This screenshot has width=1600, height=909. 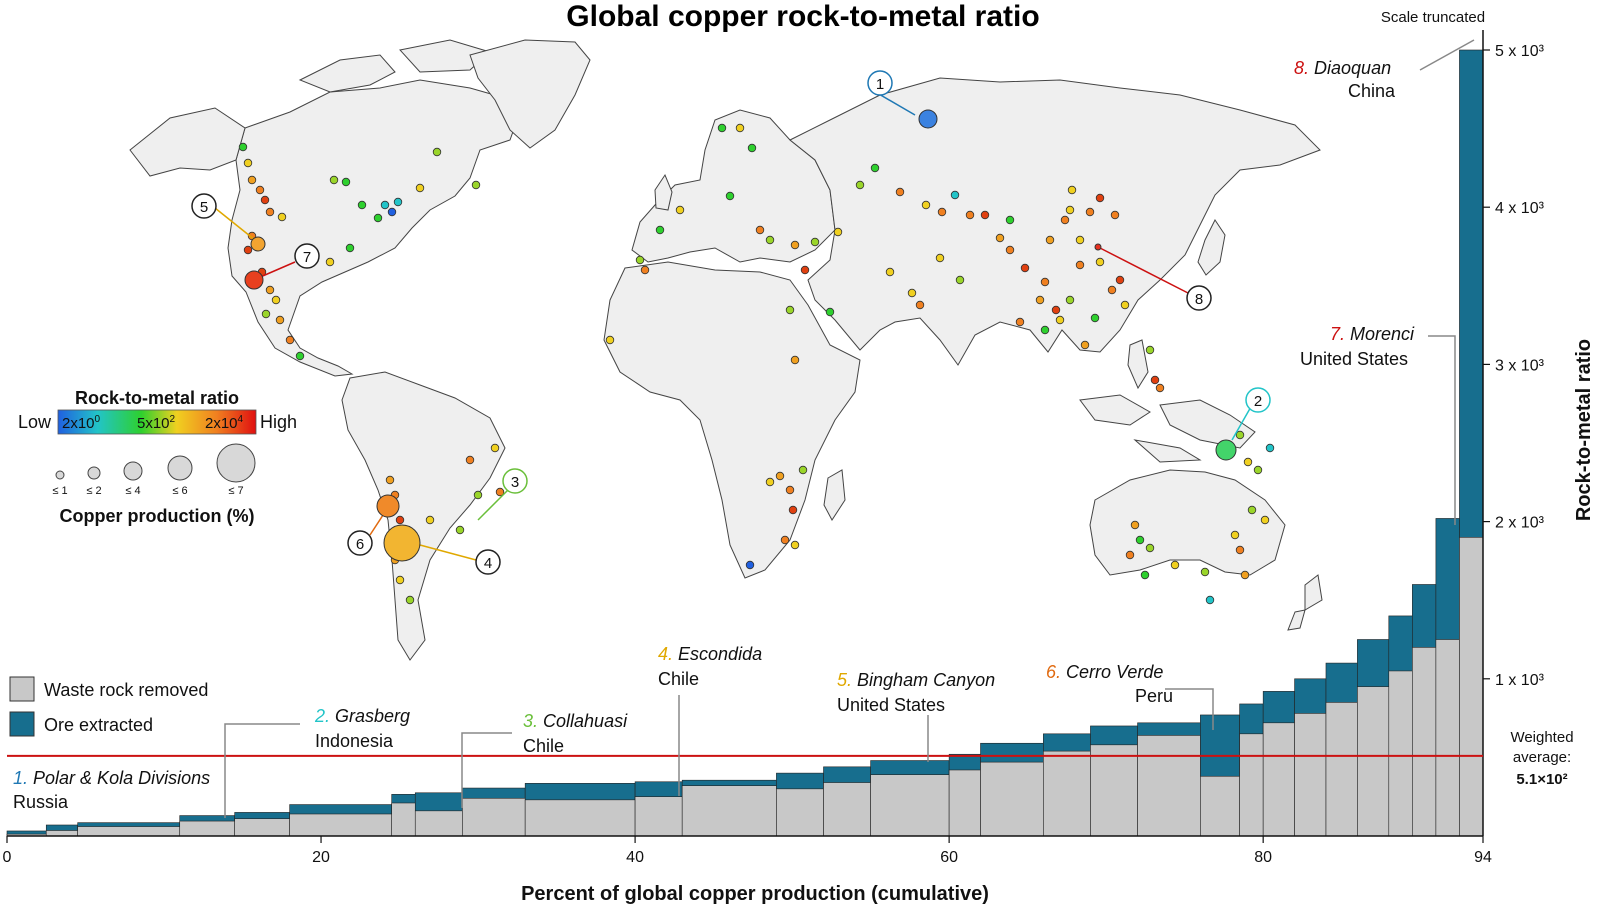 What do you see at coordinates (374, 228) in the screenshot?
I see `map-north-america` at bounding box center [374, 228].